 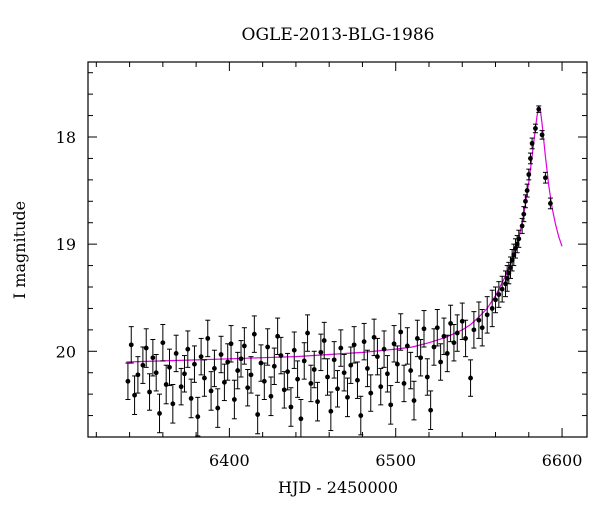 What do you see at coordinates (338, 35) in the screenshot?
I see `chart-title: OGLE-2013-BLG-1986` at bounding box center [338, 35].